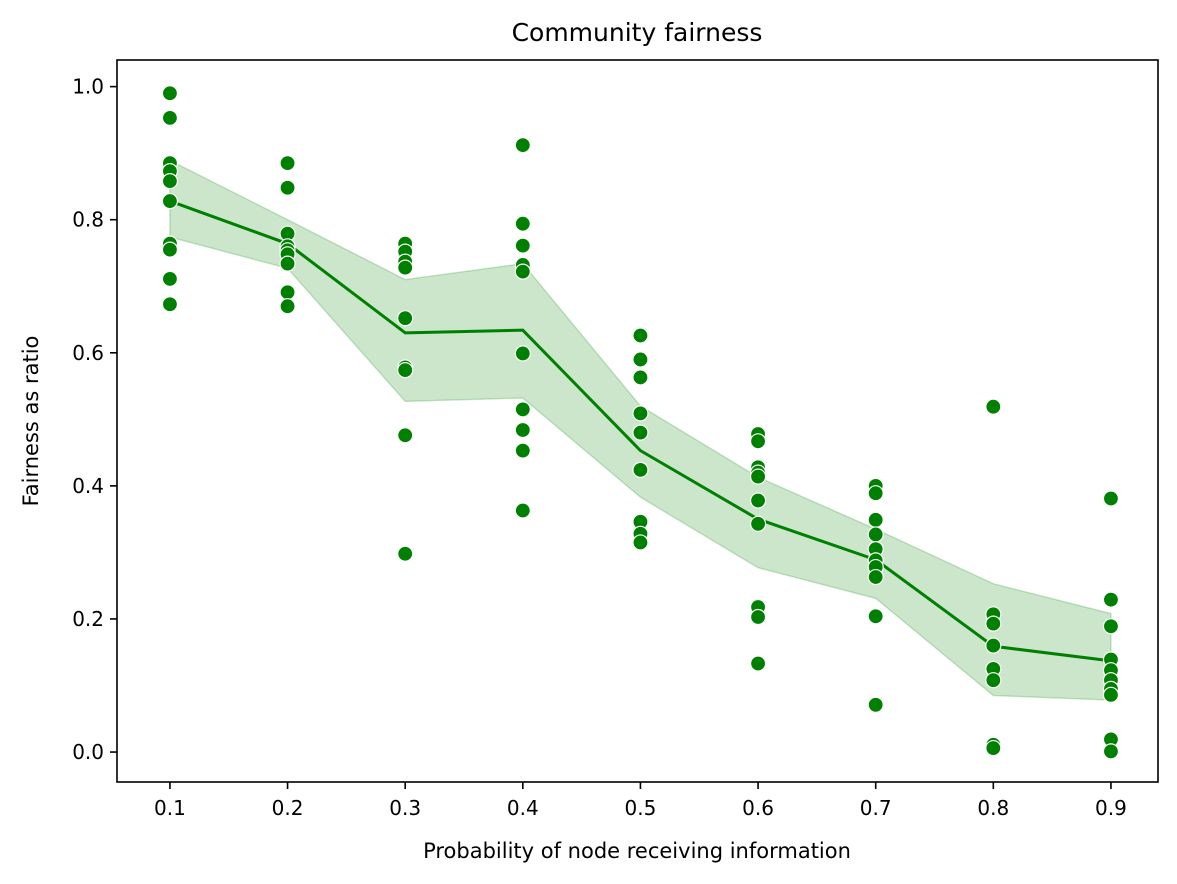 Image resolution: width=1177 pixels, height=884 pixels. What do you see at coordinates (88, 87) in the screenshot?
I see `y-tick-label: 1.0` at bounding box center [88, 87].